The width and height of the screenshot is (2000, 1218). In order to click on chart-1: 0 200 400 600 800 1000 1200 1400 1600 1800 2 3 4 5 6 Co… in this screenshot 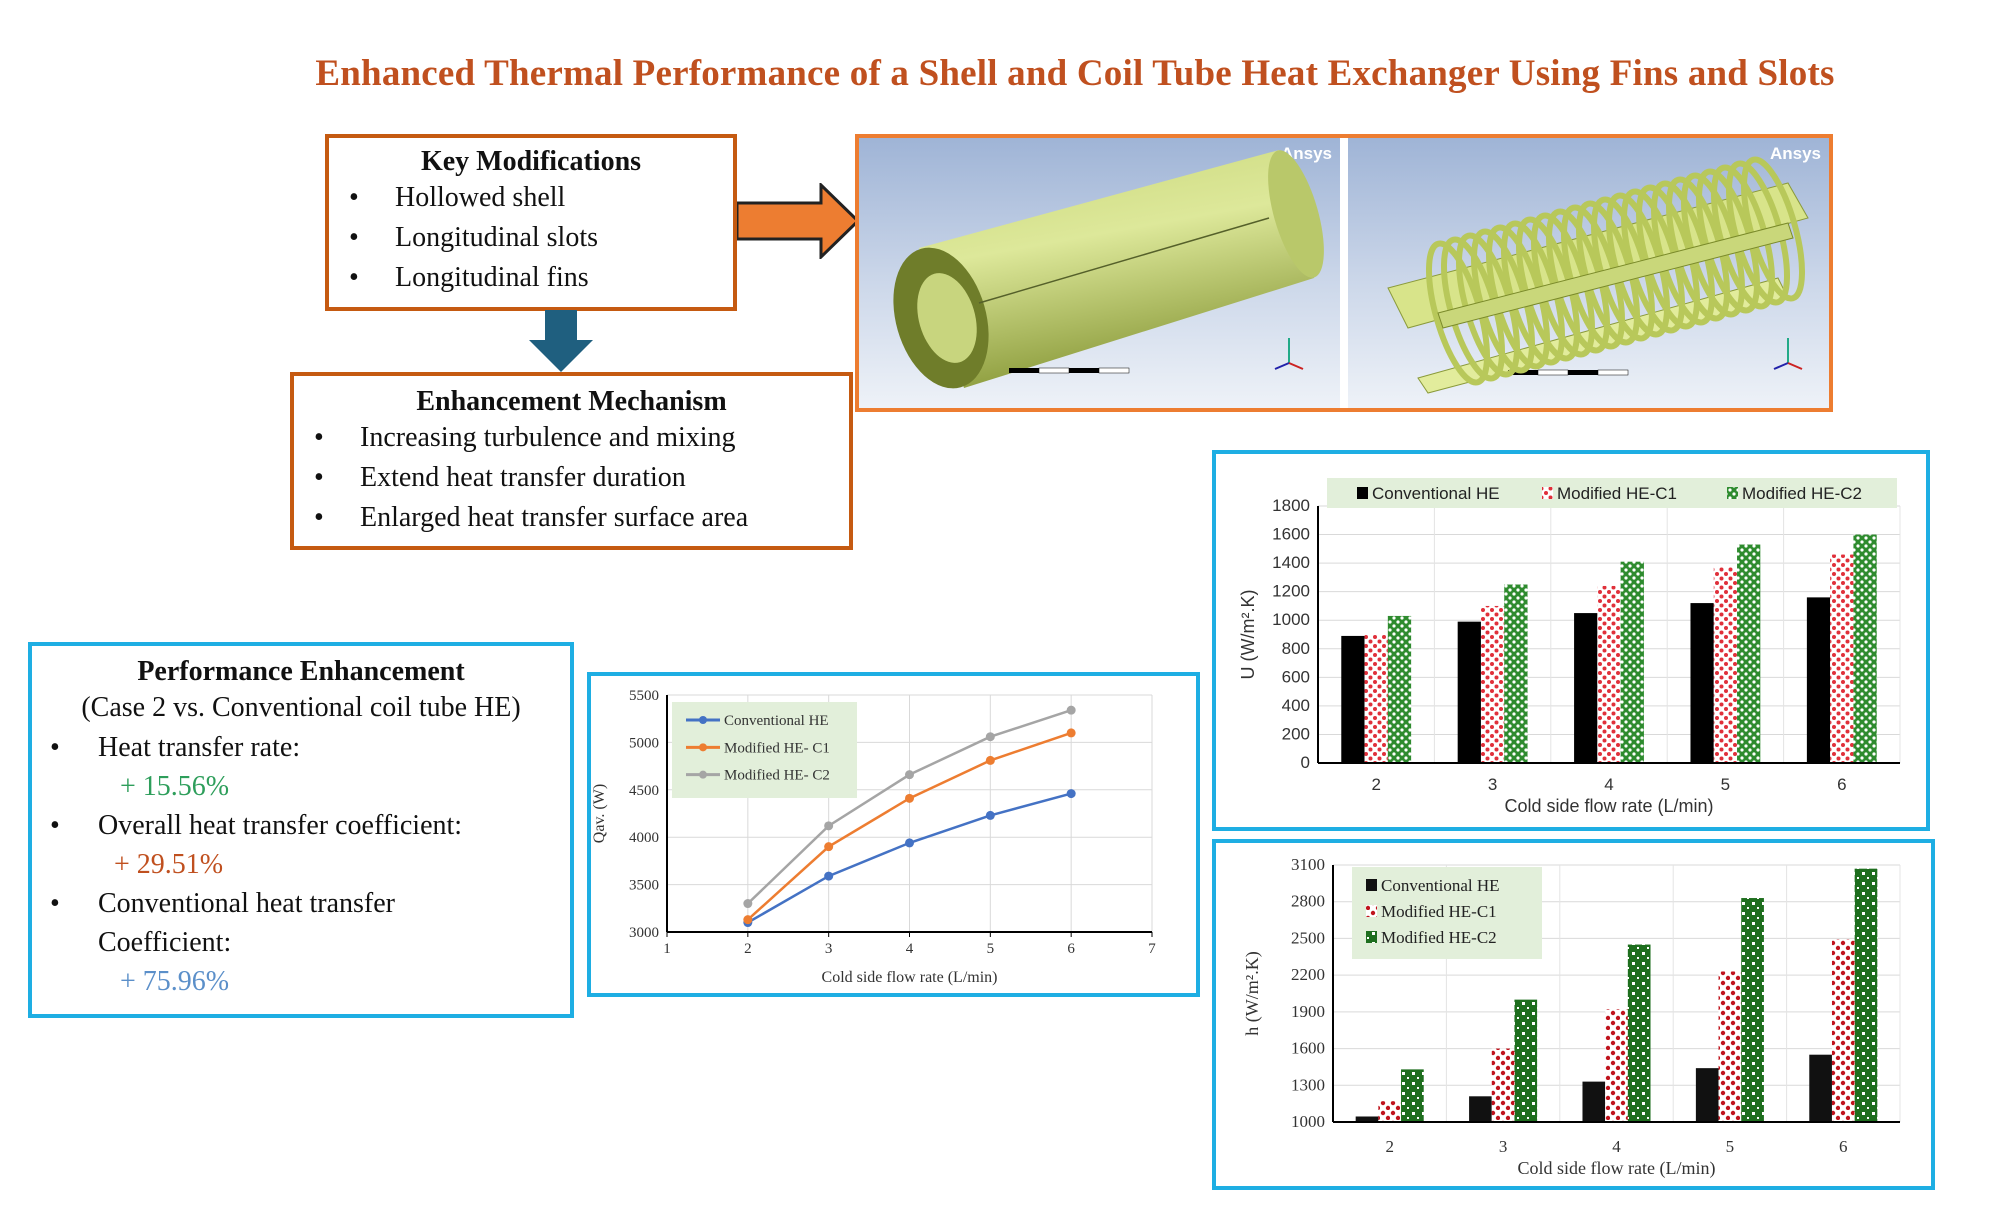, I will do `click(1569, 647)`.